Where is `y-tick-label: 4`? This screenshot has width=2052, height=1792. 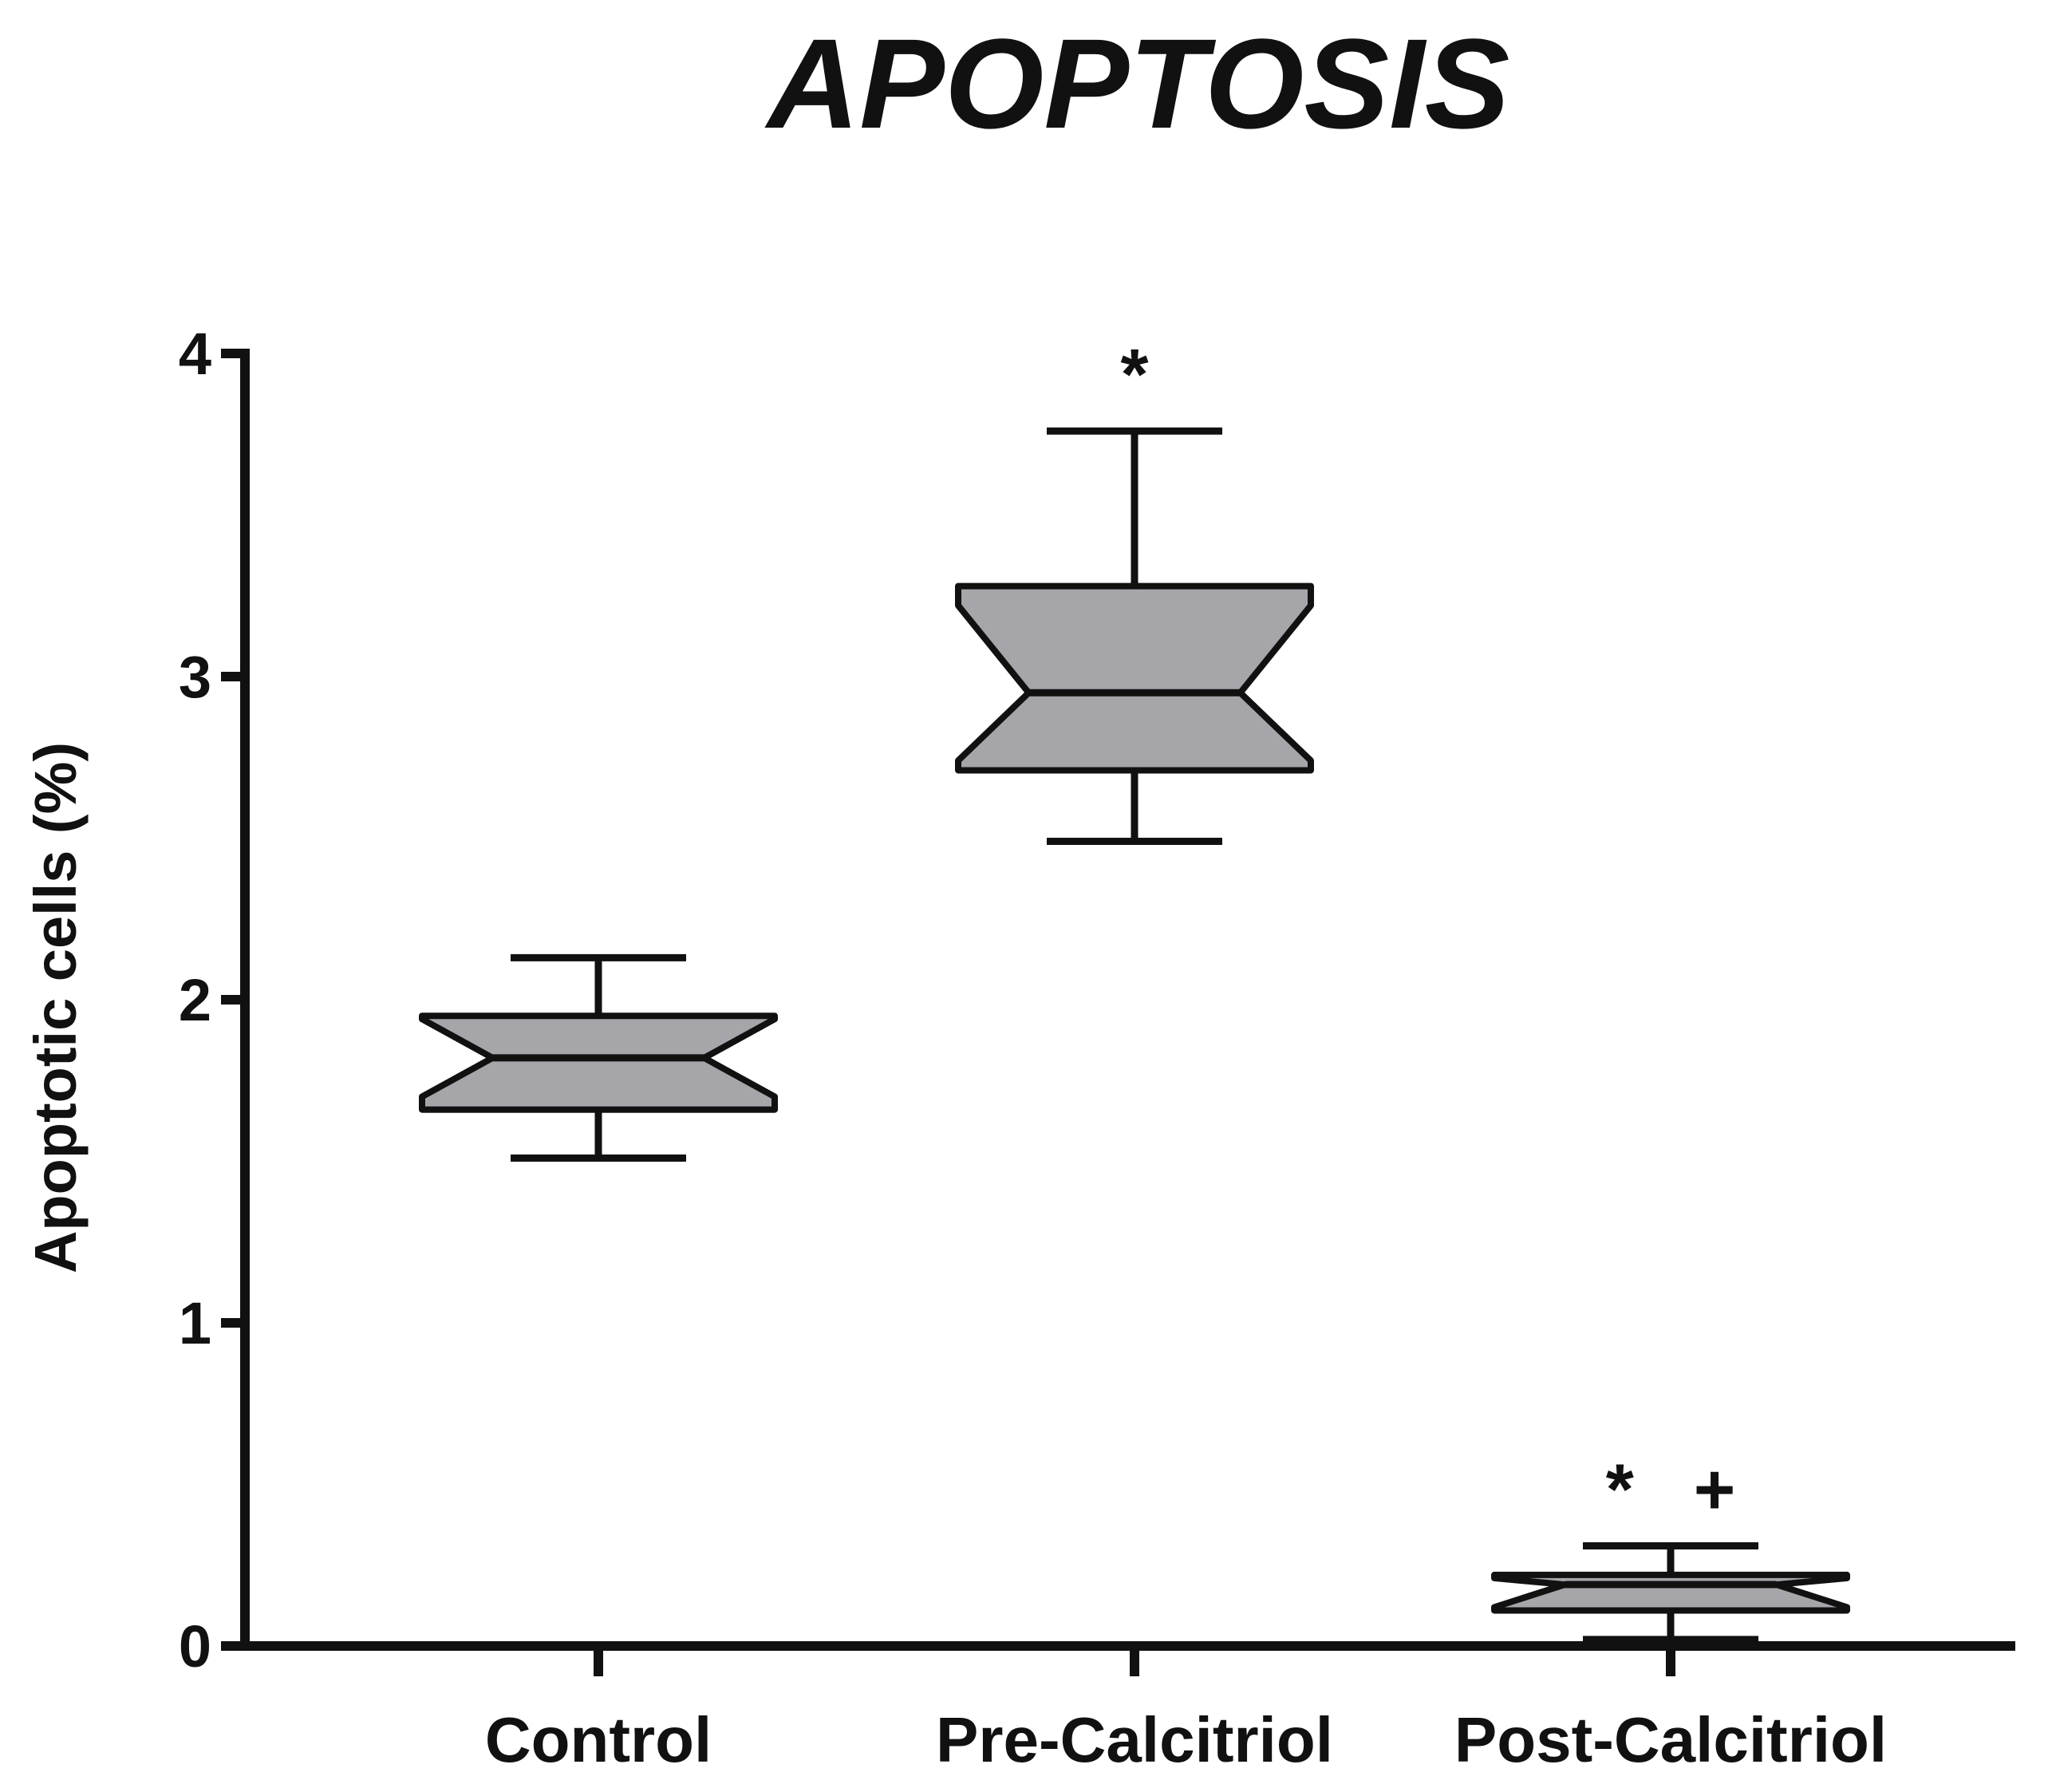 y-tick-label: 4 is located at coordinates (195, 354).